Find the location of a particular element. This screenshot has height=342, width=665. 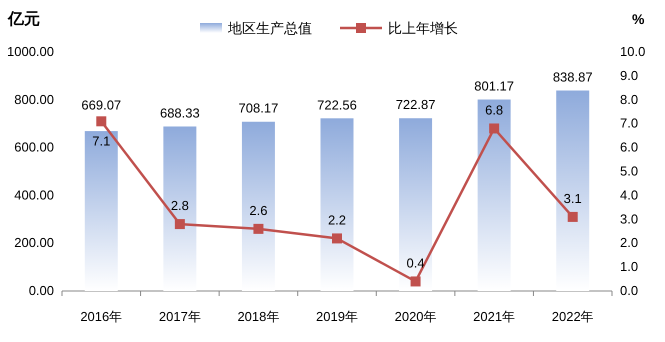

x-tick-label: 2017年 is located at coordinates (179, 316).